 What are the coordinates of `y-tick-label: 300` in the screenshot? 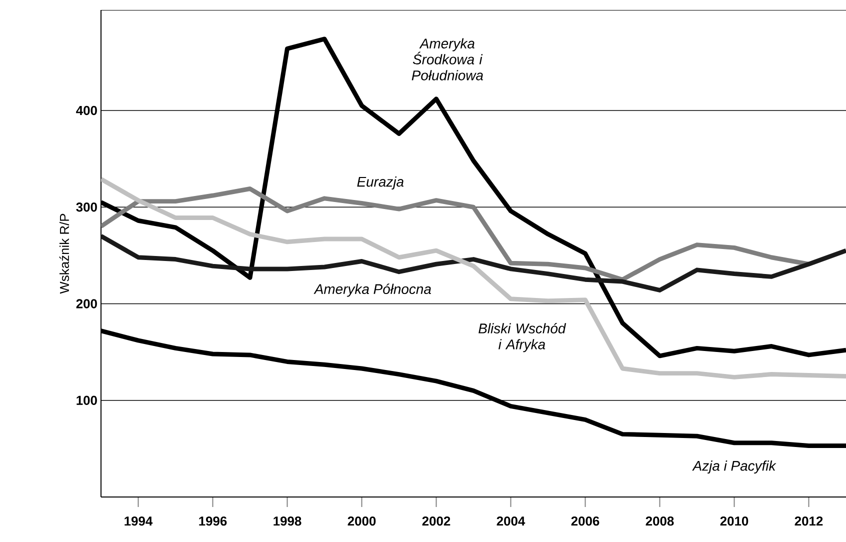 It's located at (86, 207).